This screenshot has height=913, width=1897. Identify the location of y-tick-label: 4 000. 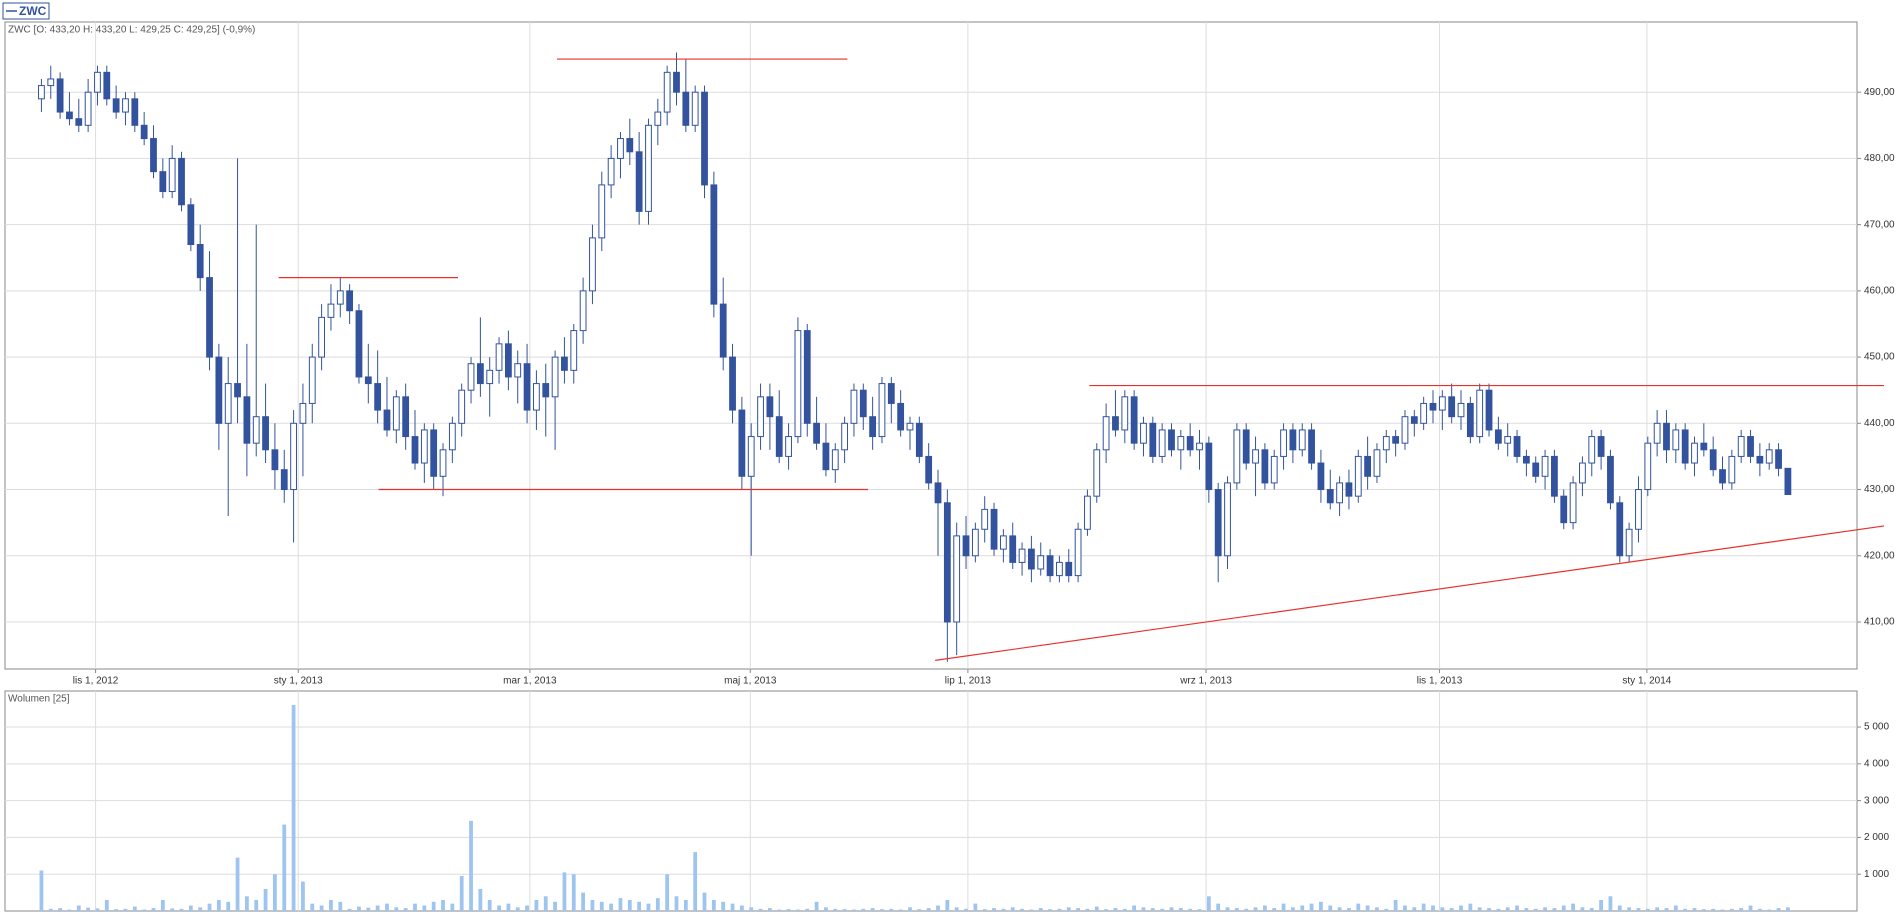
(1876, 763).